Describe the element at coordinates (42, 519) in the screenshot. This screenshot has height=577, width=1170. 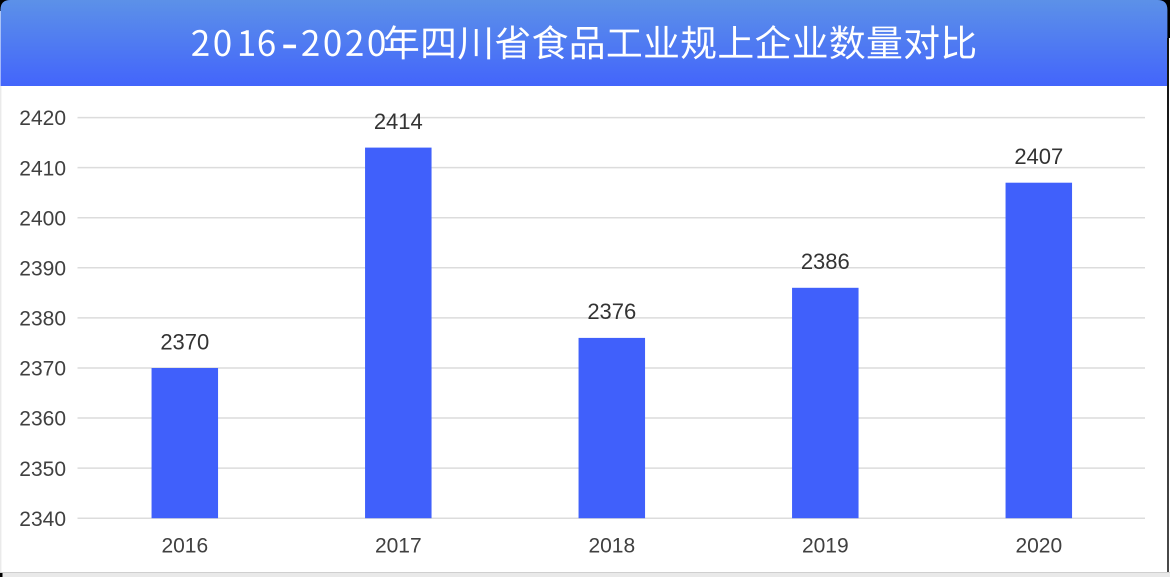
I see `svg-text: 2340` at that location.